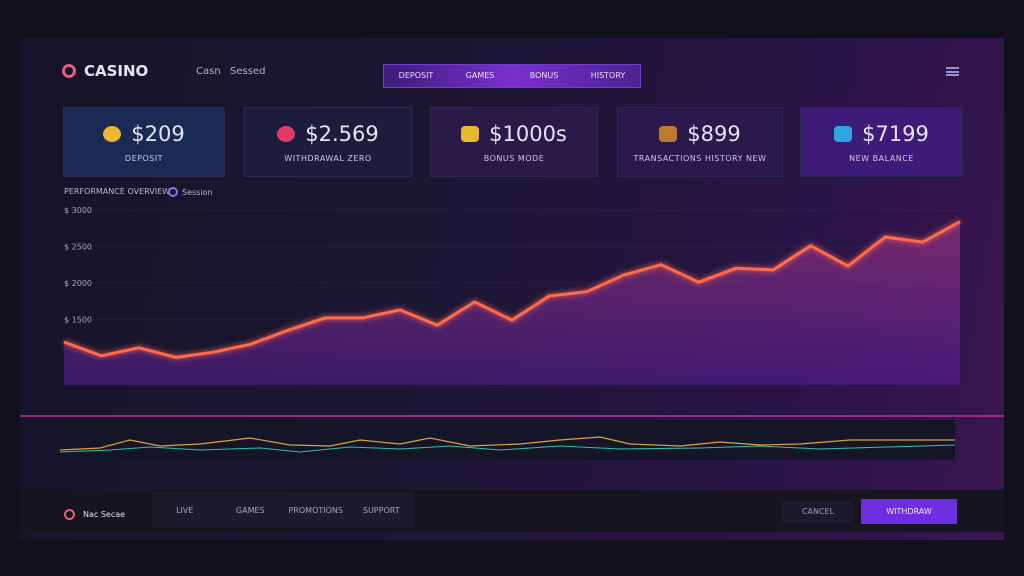 The height and width of the screenshot is (576, 1024). What do you see at coordinates (104, 514) in the screenshot?
I see `footer-label: Nac Secae` at bounding box center [104, 514].